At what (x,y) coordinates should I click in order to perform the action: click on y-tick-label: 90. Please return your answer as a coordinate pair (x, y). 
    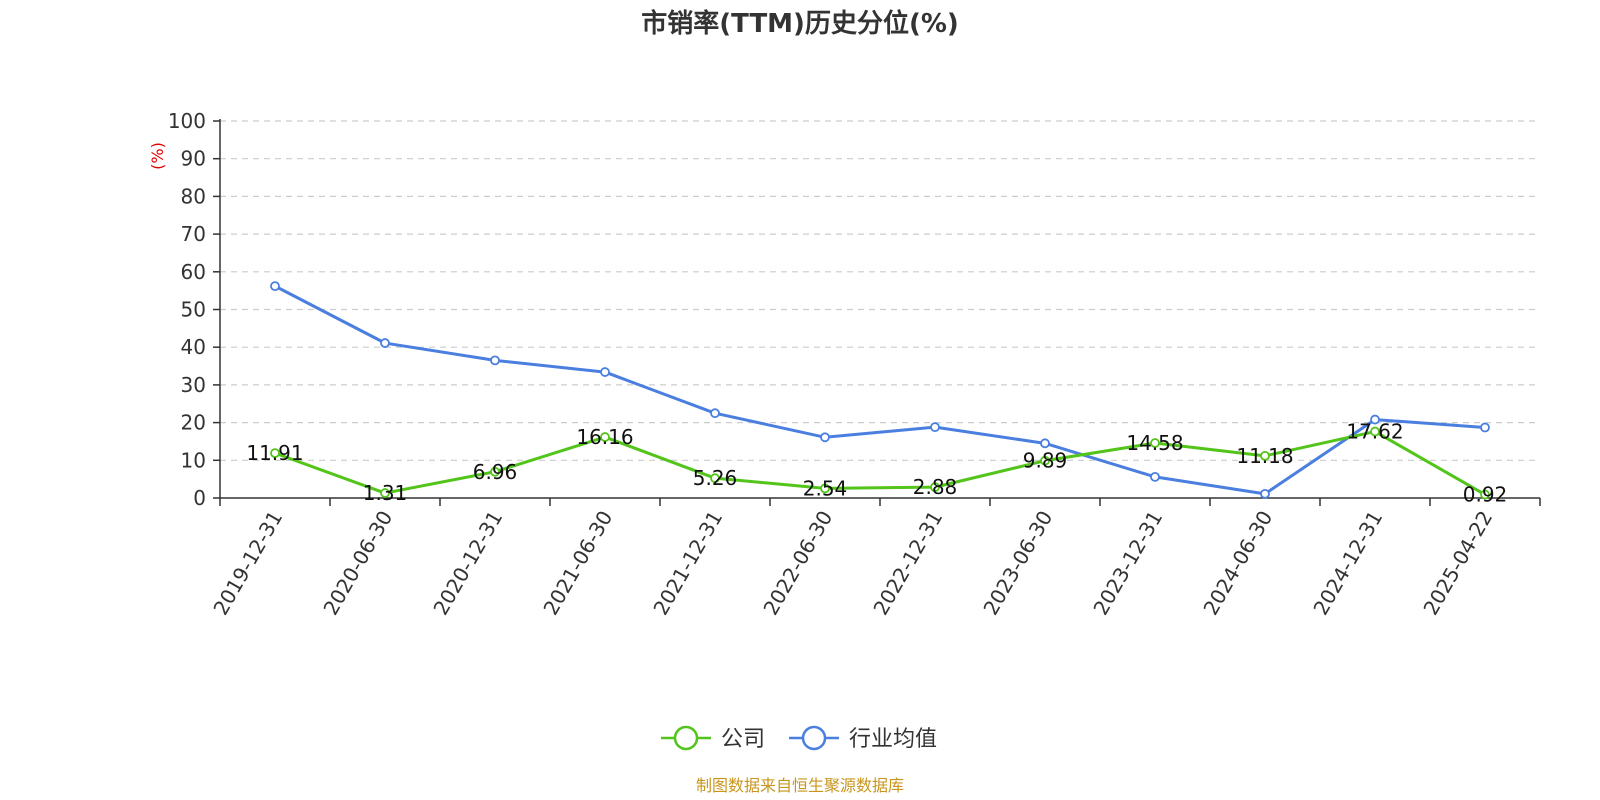
    Looking at the image, I should click on (193, 159).